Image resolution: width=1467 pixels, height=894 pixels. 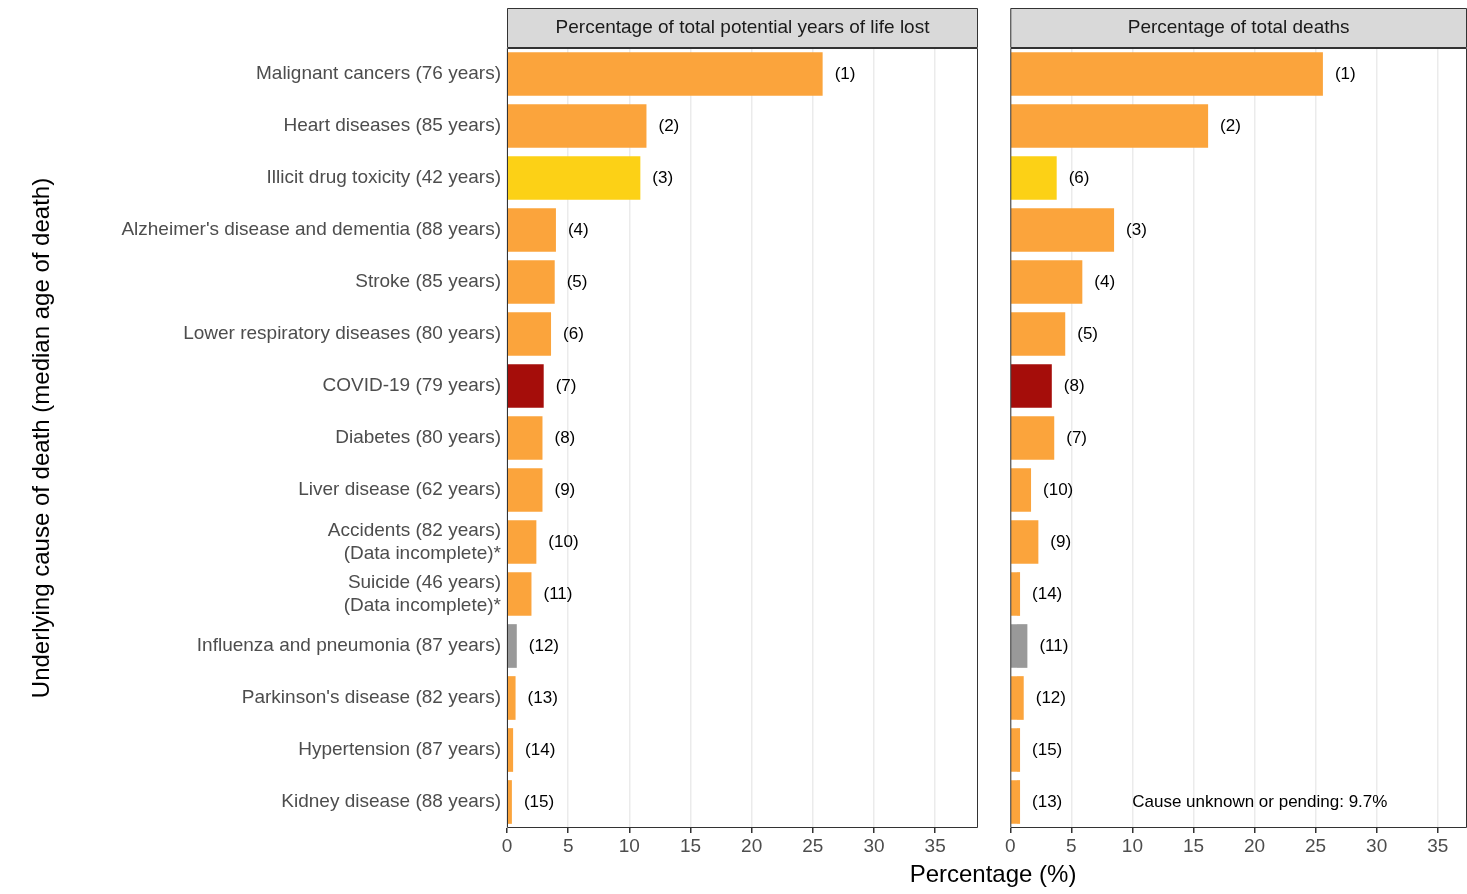 I want to click on y-tick-label: Malignant cancers (76 years), so click(x=378, y=73).